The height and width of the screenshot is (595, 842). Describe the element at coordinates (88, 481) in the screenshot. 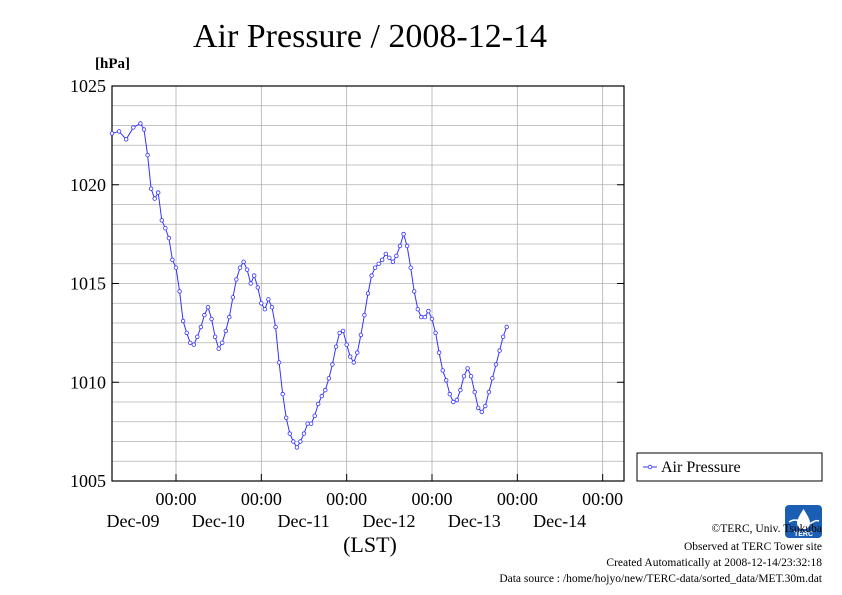

I see `y-tick-label: 1005` at that location.